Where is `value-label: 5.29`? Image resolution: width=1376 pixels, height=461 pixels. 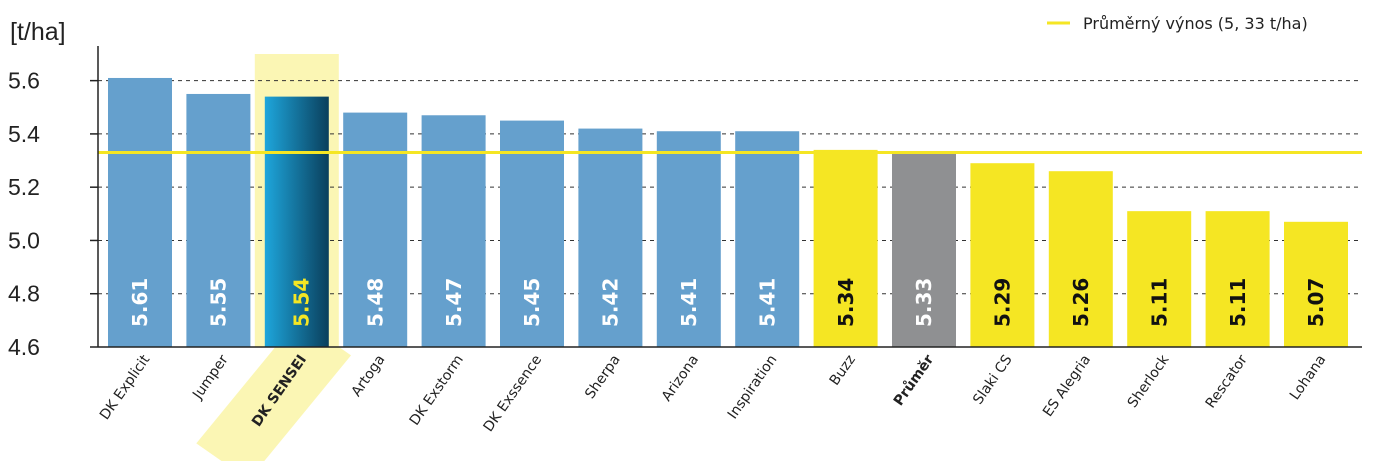
value-label: 5.29 is located at coordinates (1003, 302).